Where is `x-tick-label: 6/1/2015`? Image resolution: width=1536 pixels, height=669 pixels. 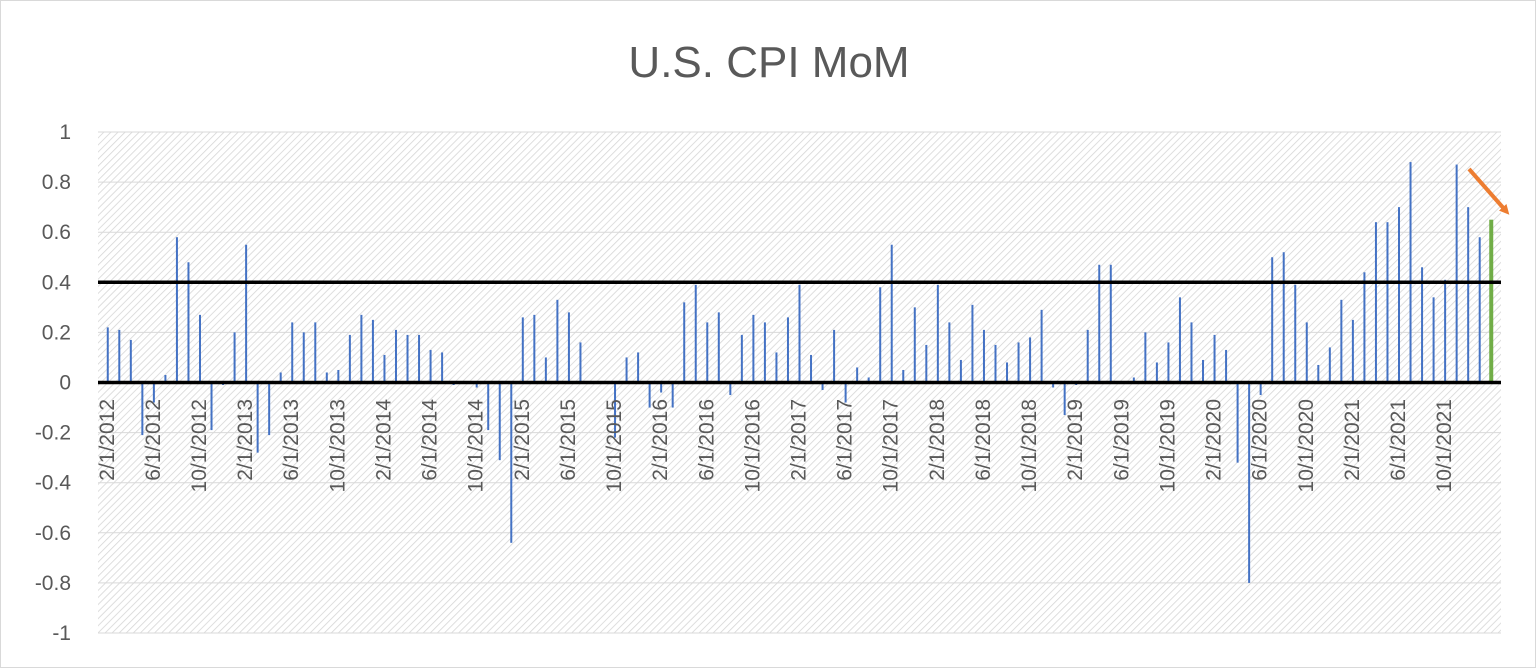 x-tick-label: 6/1/2015 is located at coordinates (568, 440).